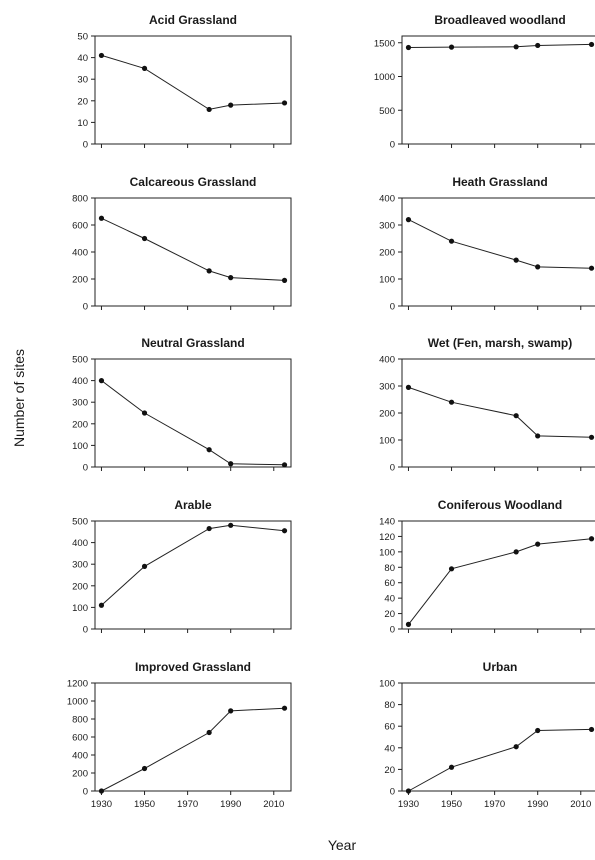 This screenshot has width=595, height=860. What do you see at coordinates (19, 398) in the screenshot?
I see `y-axis-title: Number of sites` at bounding box center [19, 398].